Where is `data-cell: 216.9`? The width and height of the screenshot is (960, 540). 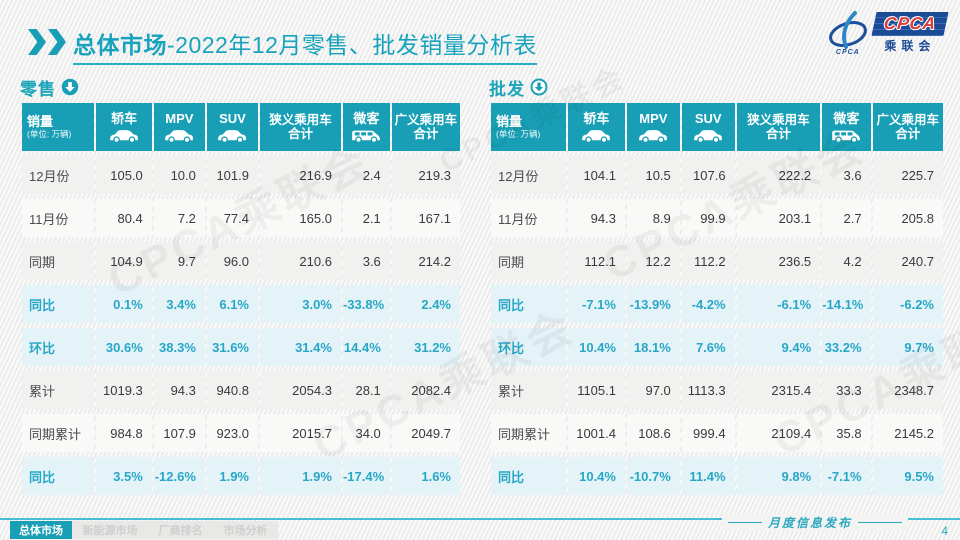
data-cell: 216.9 is located at coordinates (300, 175).